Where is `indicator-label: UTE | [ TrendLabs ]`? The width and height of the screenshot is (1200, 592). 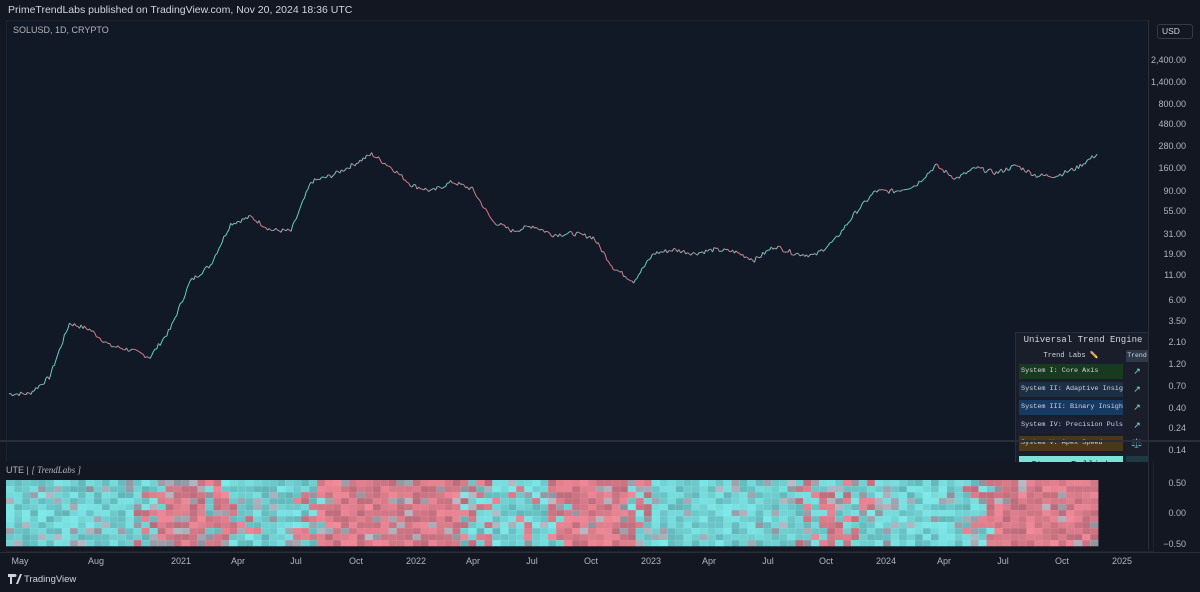
indicator-label: UTE | [ TrendLabs ] is located at coordinates (43, 470).